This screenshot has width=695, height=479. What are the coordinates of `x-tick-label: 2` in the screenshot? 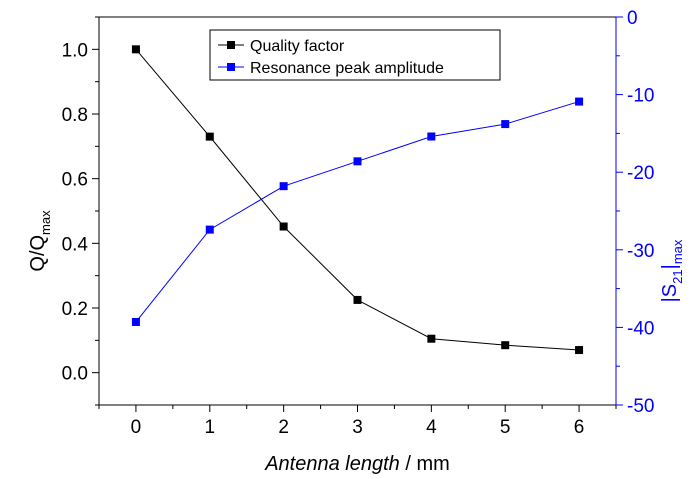 It's located at (283, 427).